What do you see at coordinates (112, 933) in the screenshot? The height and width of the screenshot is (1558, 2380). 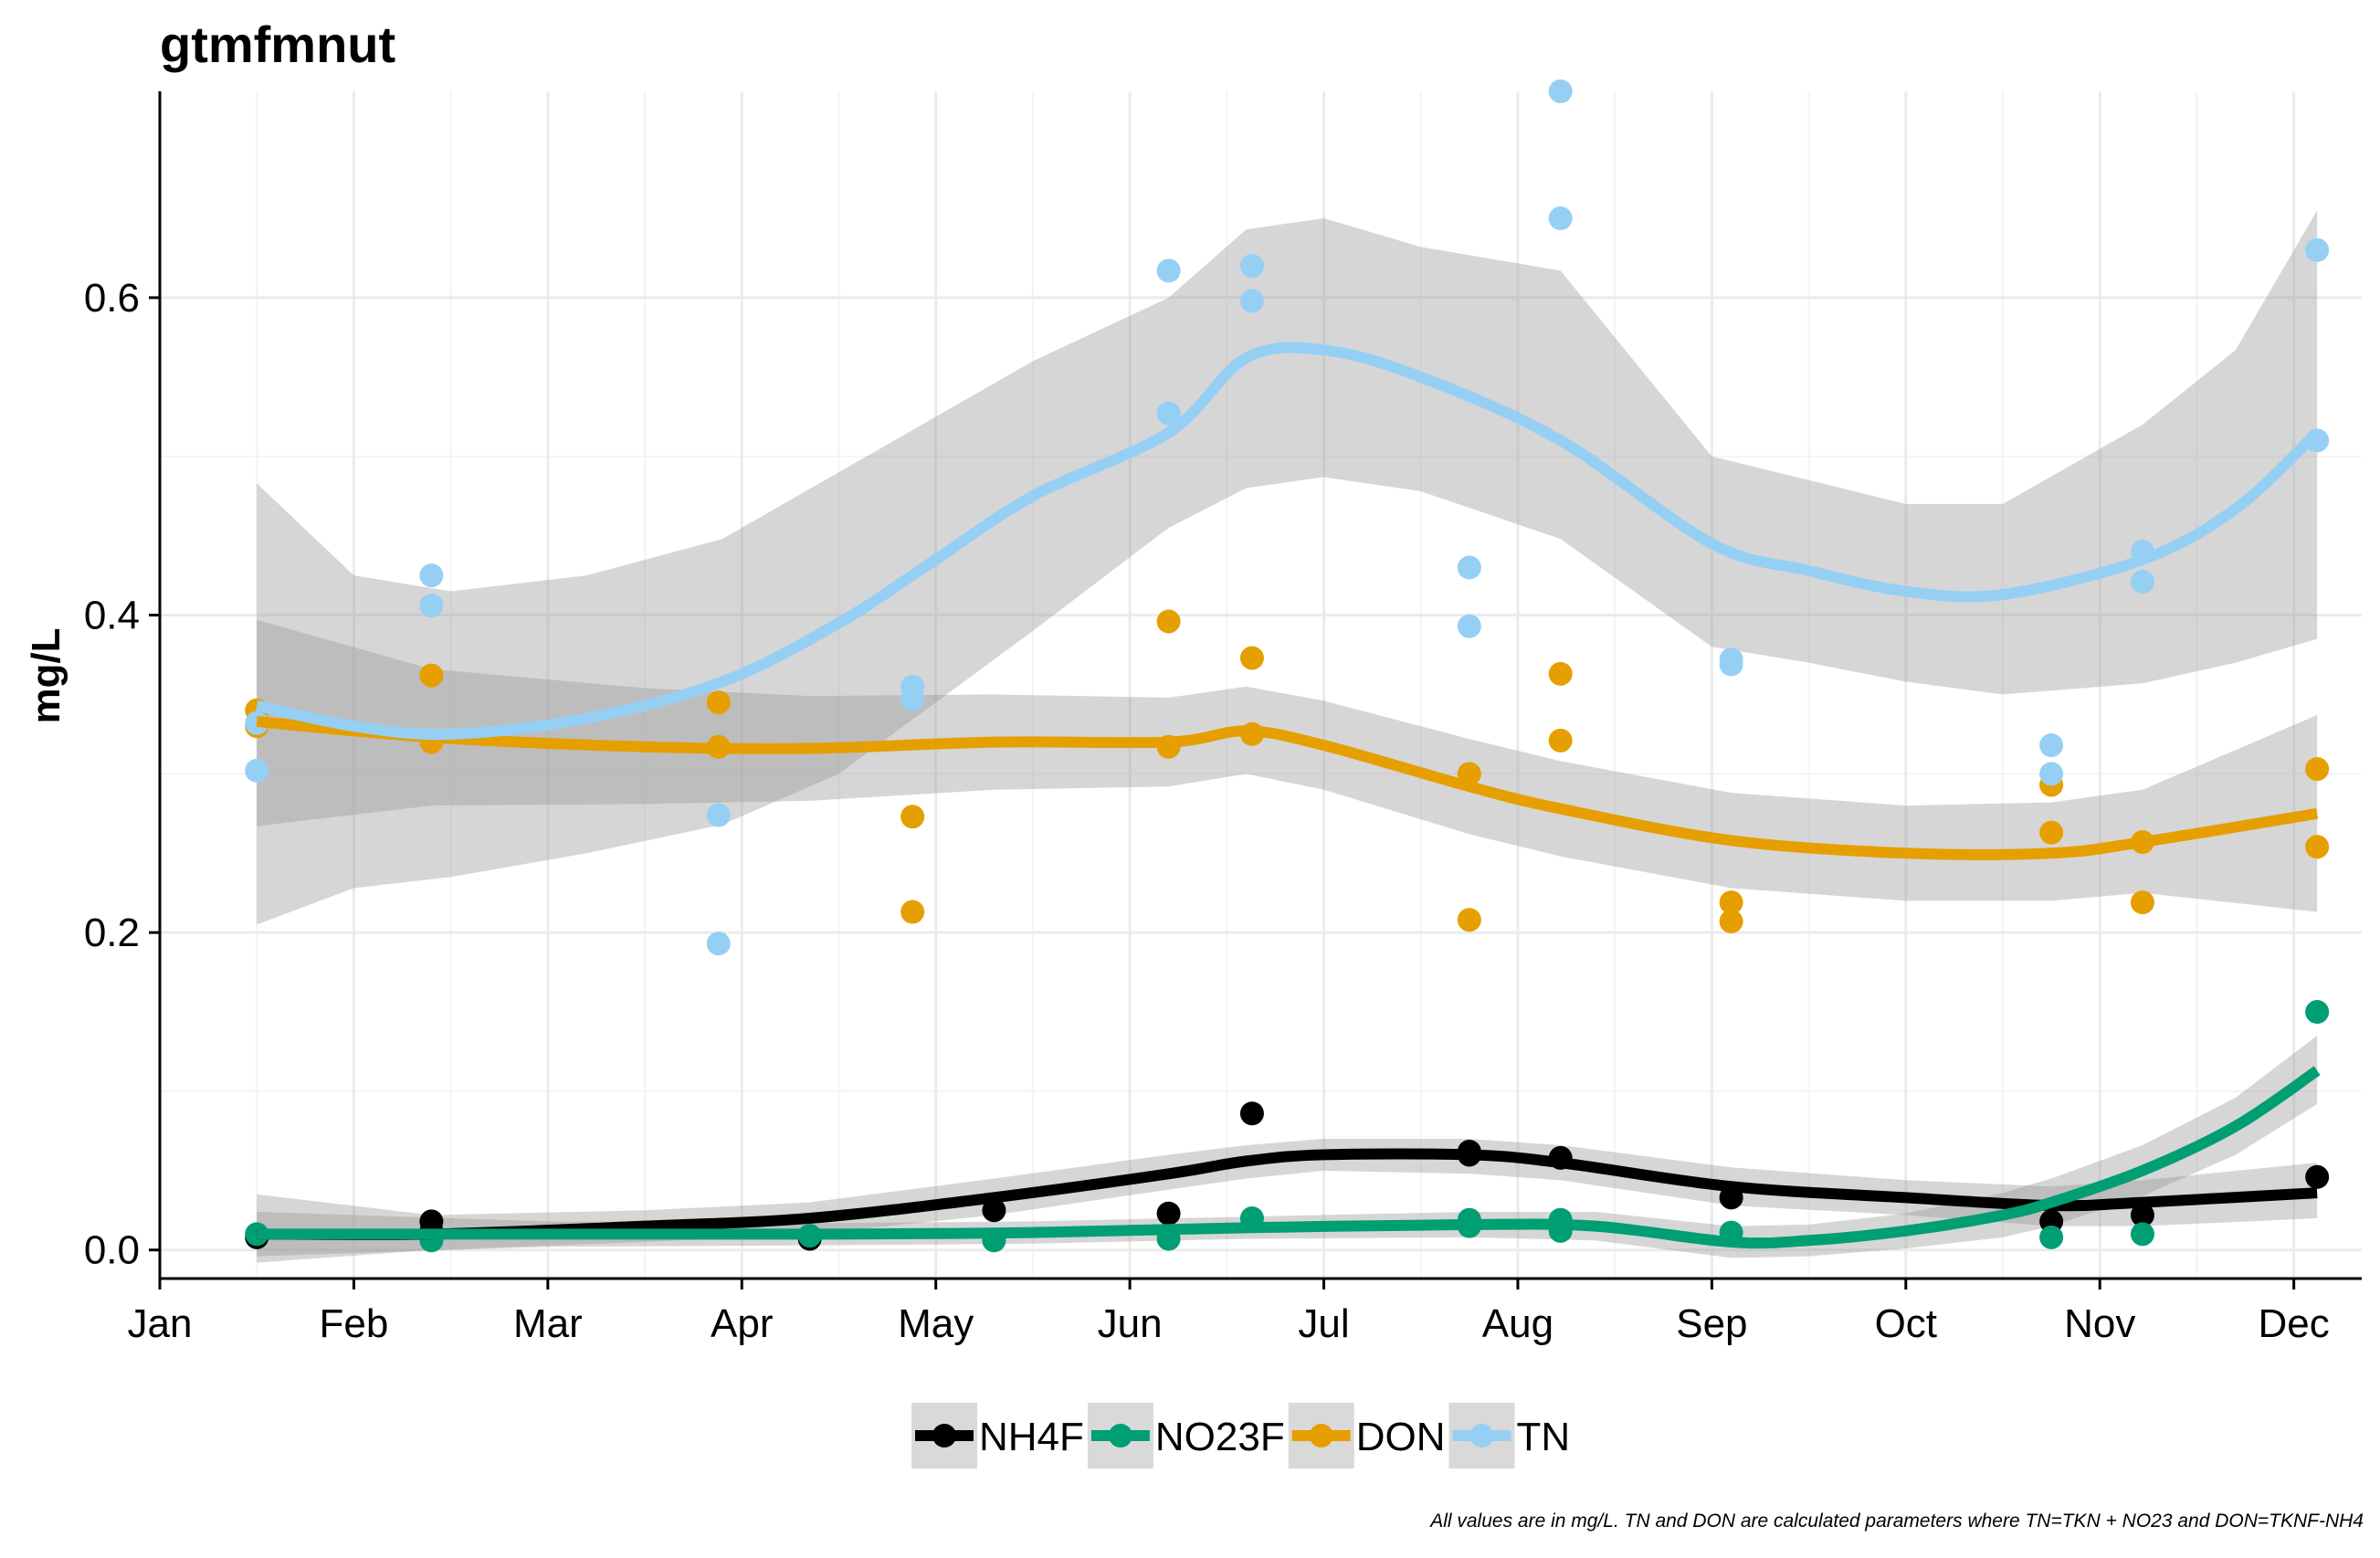 I see `y-tick-label: 0.2` at bounding box center [112, 933].